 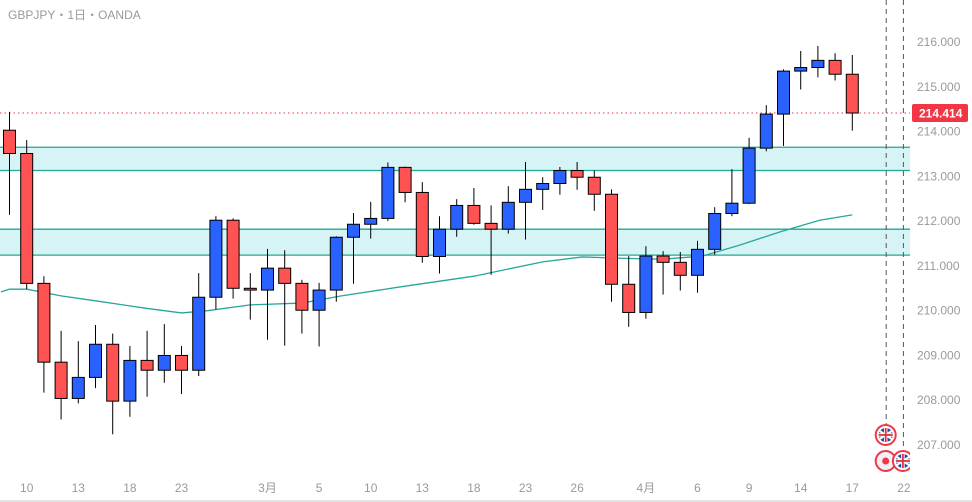 What do you see at coordinates (939, 42) in the screenshot?
I see `y-tick-label: 216.000` at bounding box center [939, 42].